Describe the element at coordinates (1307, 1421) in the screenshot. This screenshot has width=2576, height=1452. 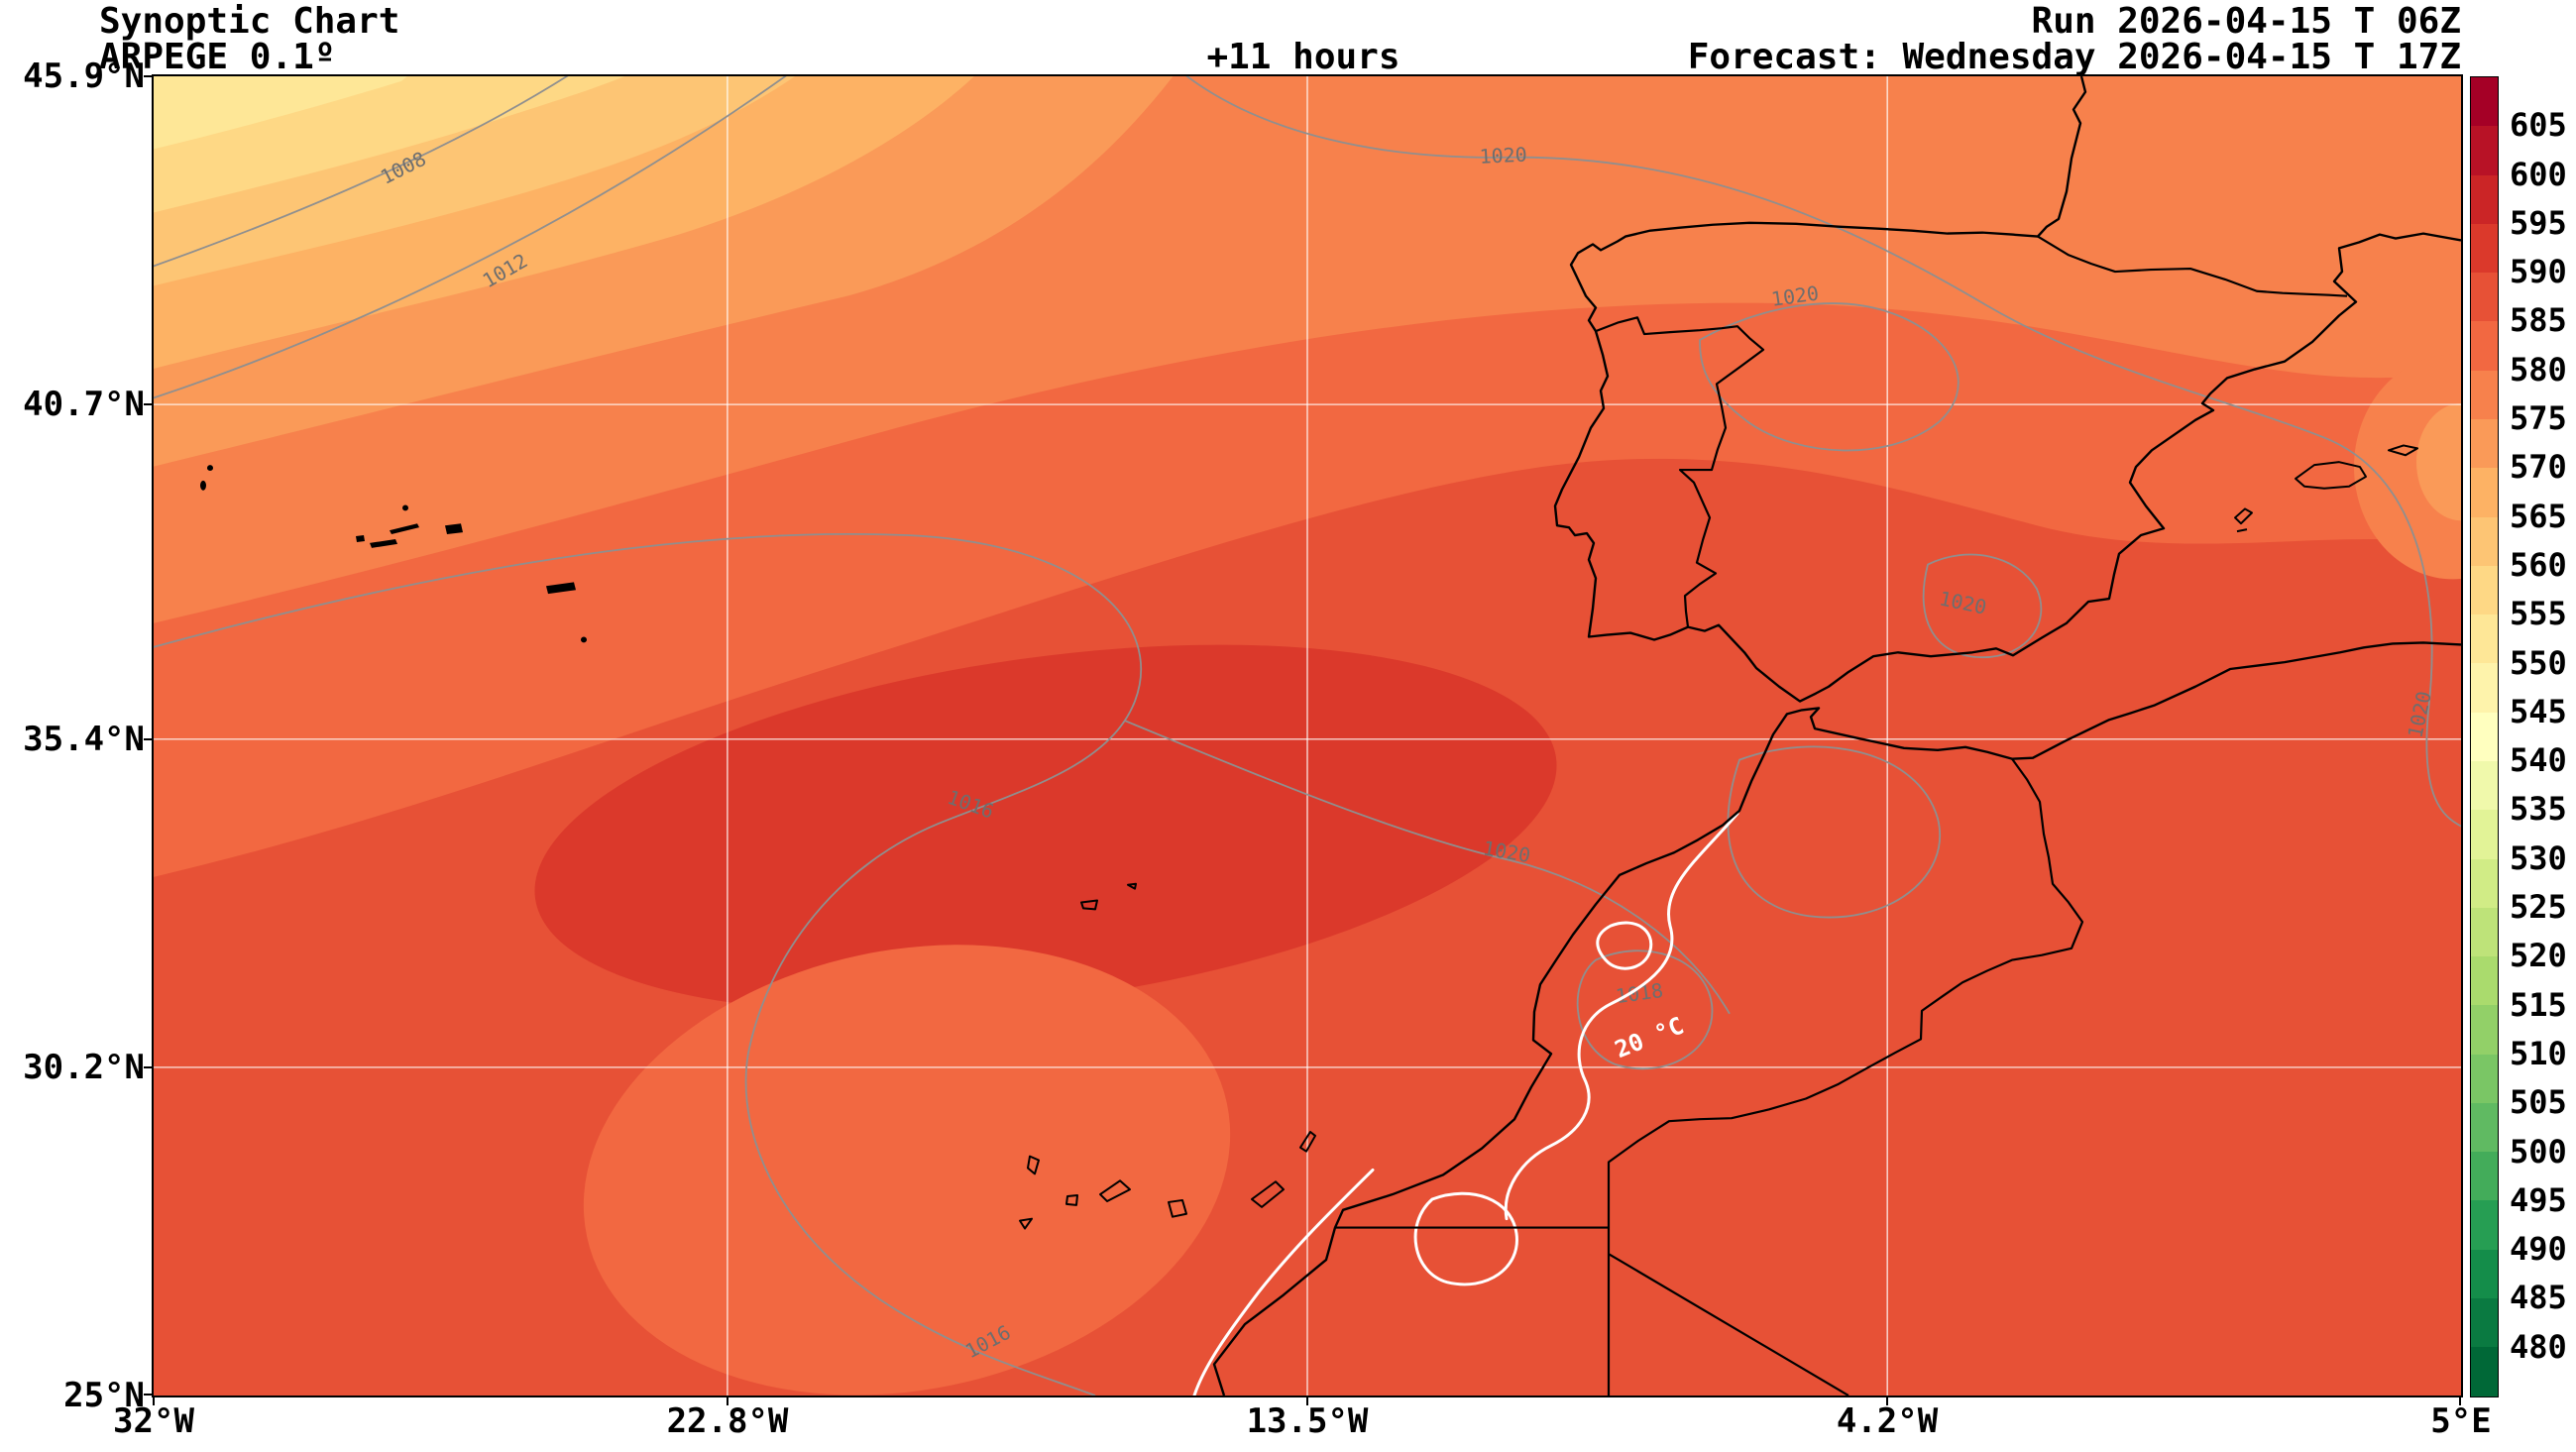
I see `lon-tick-label: 13.5°W` at that location.